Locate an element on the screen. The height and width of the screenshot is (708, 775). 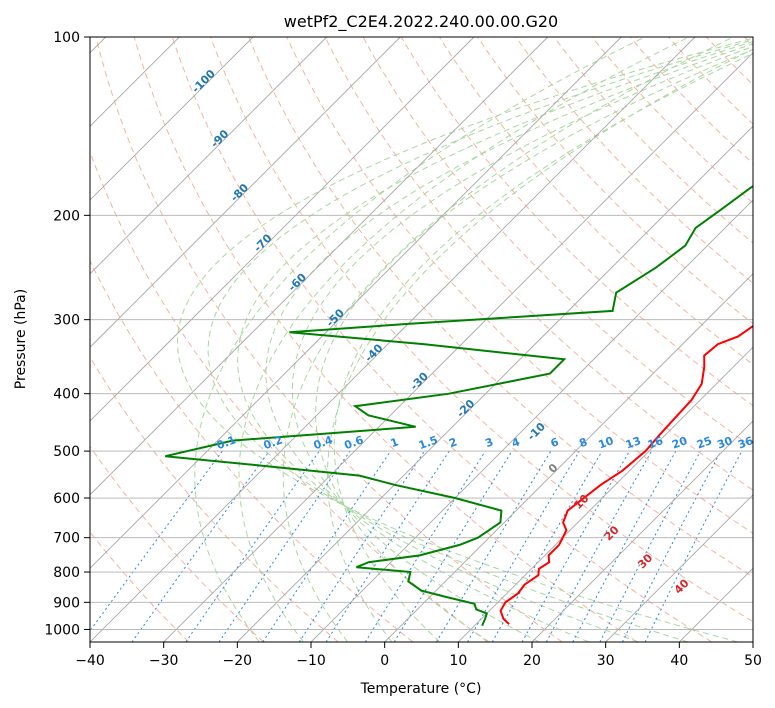
mixing-ratio-label: 0.4 is located at coordinates (323, 442).